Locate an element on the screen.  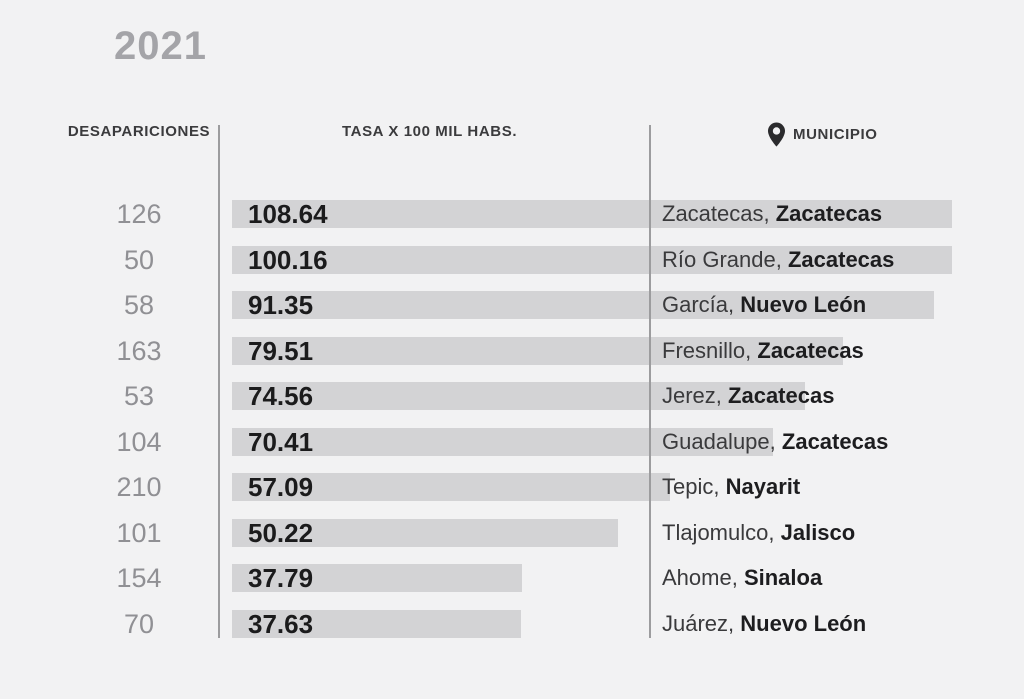
state-name: Sinaloa is located at coordinates (783, 577).